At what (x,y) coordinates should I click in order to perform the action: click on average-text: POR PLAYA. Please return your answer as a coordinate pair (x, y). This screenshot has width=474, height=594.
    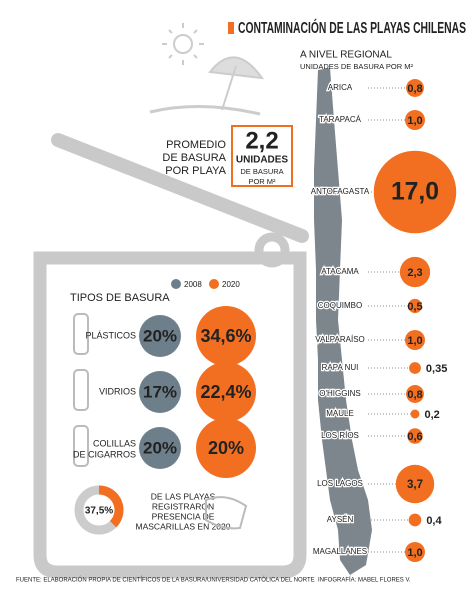
    Looking at the image, I should click on (195, 171).